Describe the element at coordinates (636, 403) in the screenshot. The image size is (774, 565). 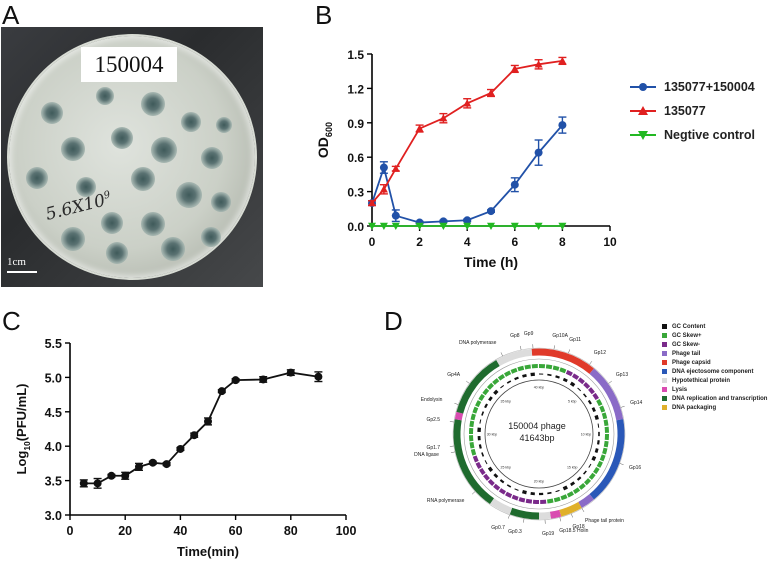
I see `gene-label: Gp14` at that location.